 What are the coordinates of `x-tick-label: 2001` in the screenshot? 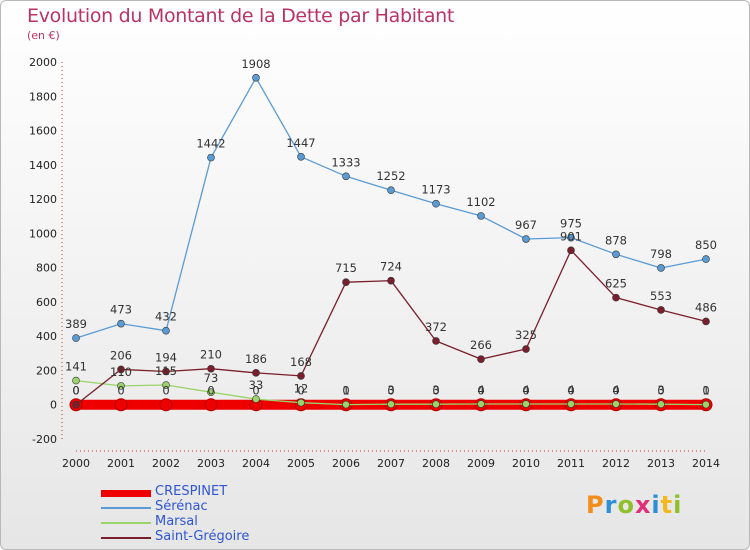 It's located at (121, 463).